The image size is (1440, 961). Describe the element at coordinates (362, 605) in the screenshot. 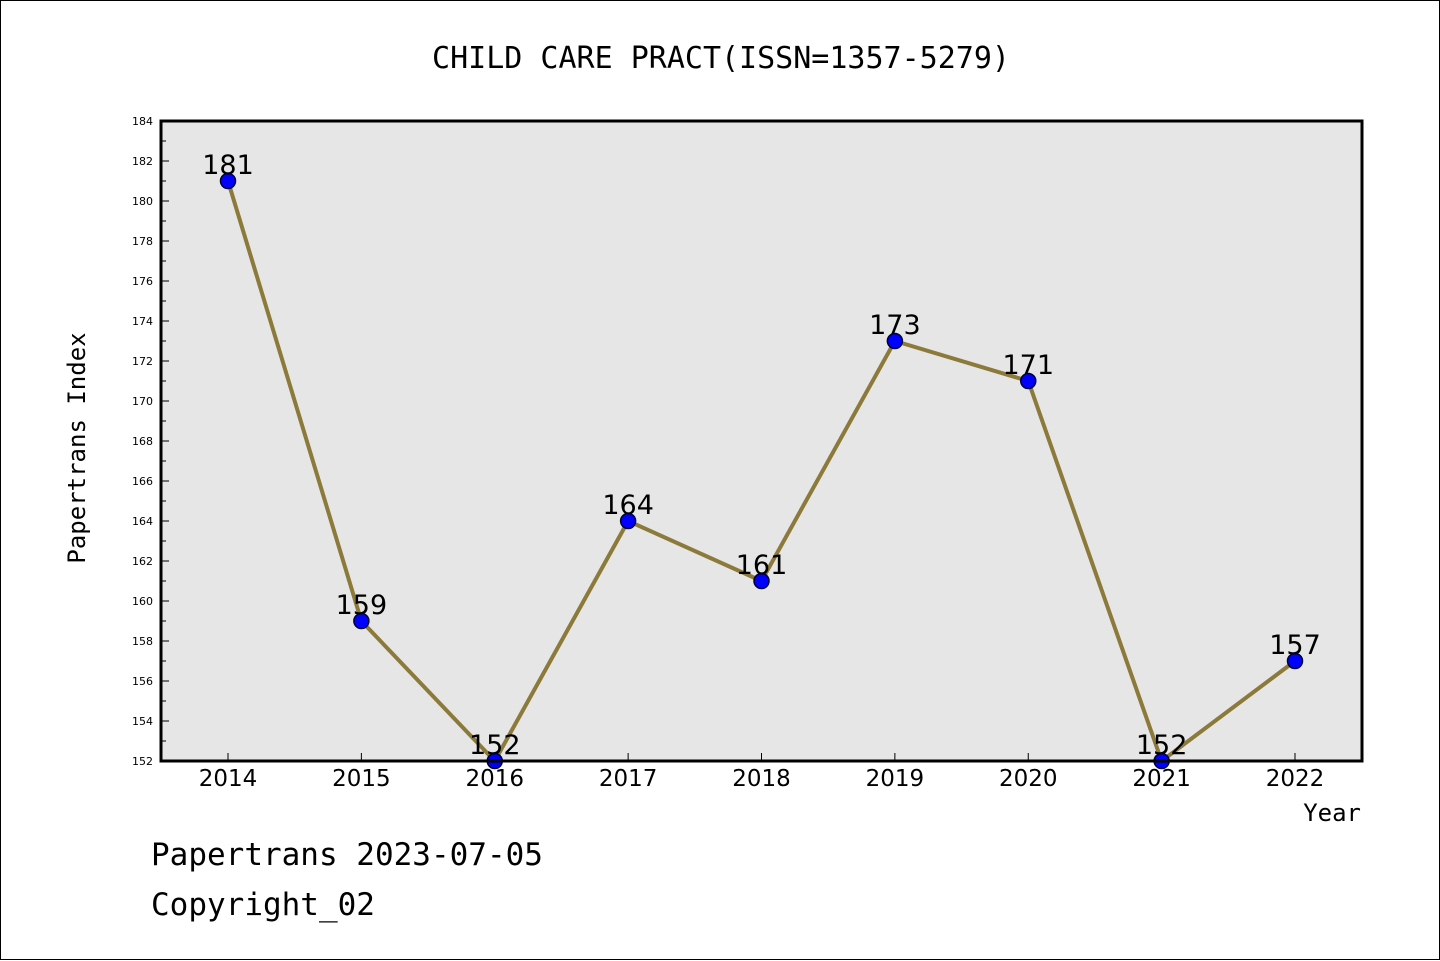

I see `data-point-label: 159` at that location.